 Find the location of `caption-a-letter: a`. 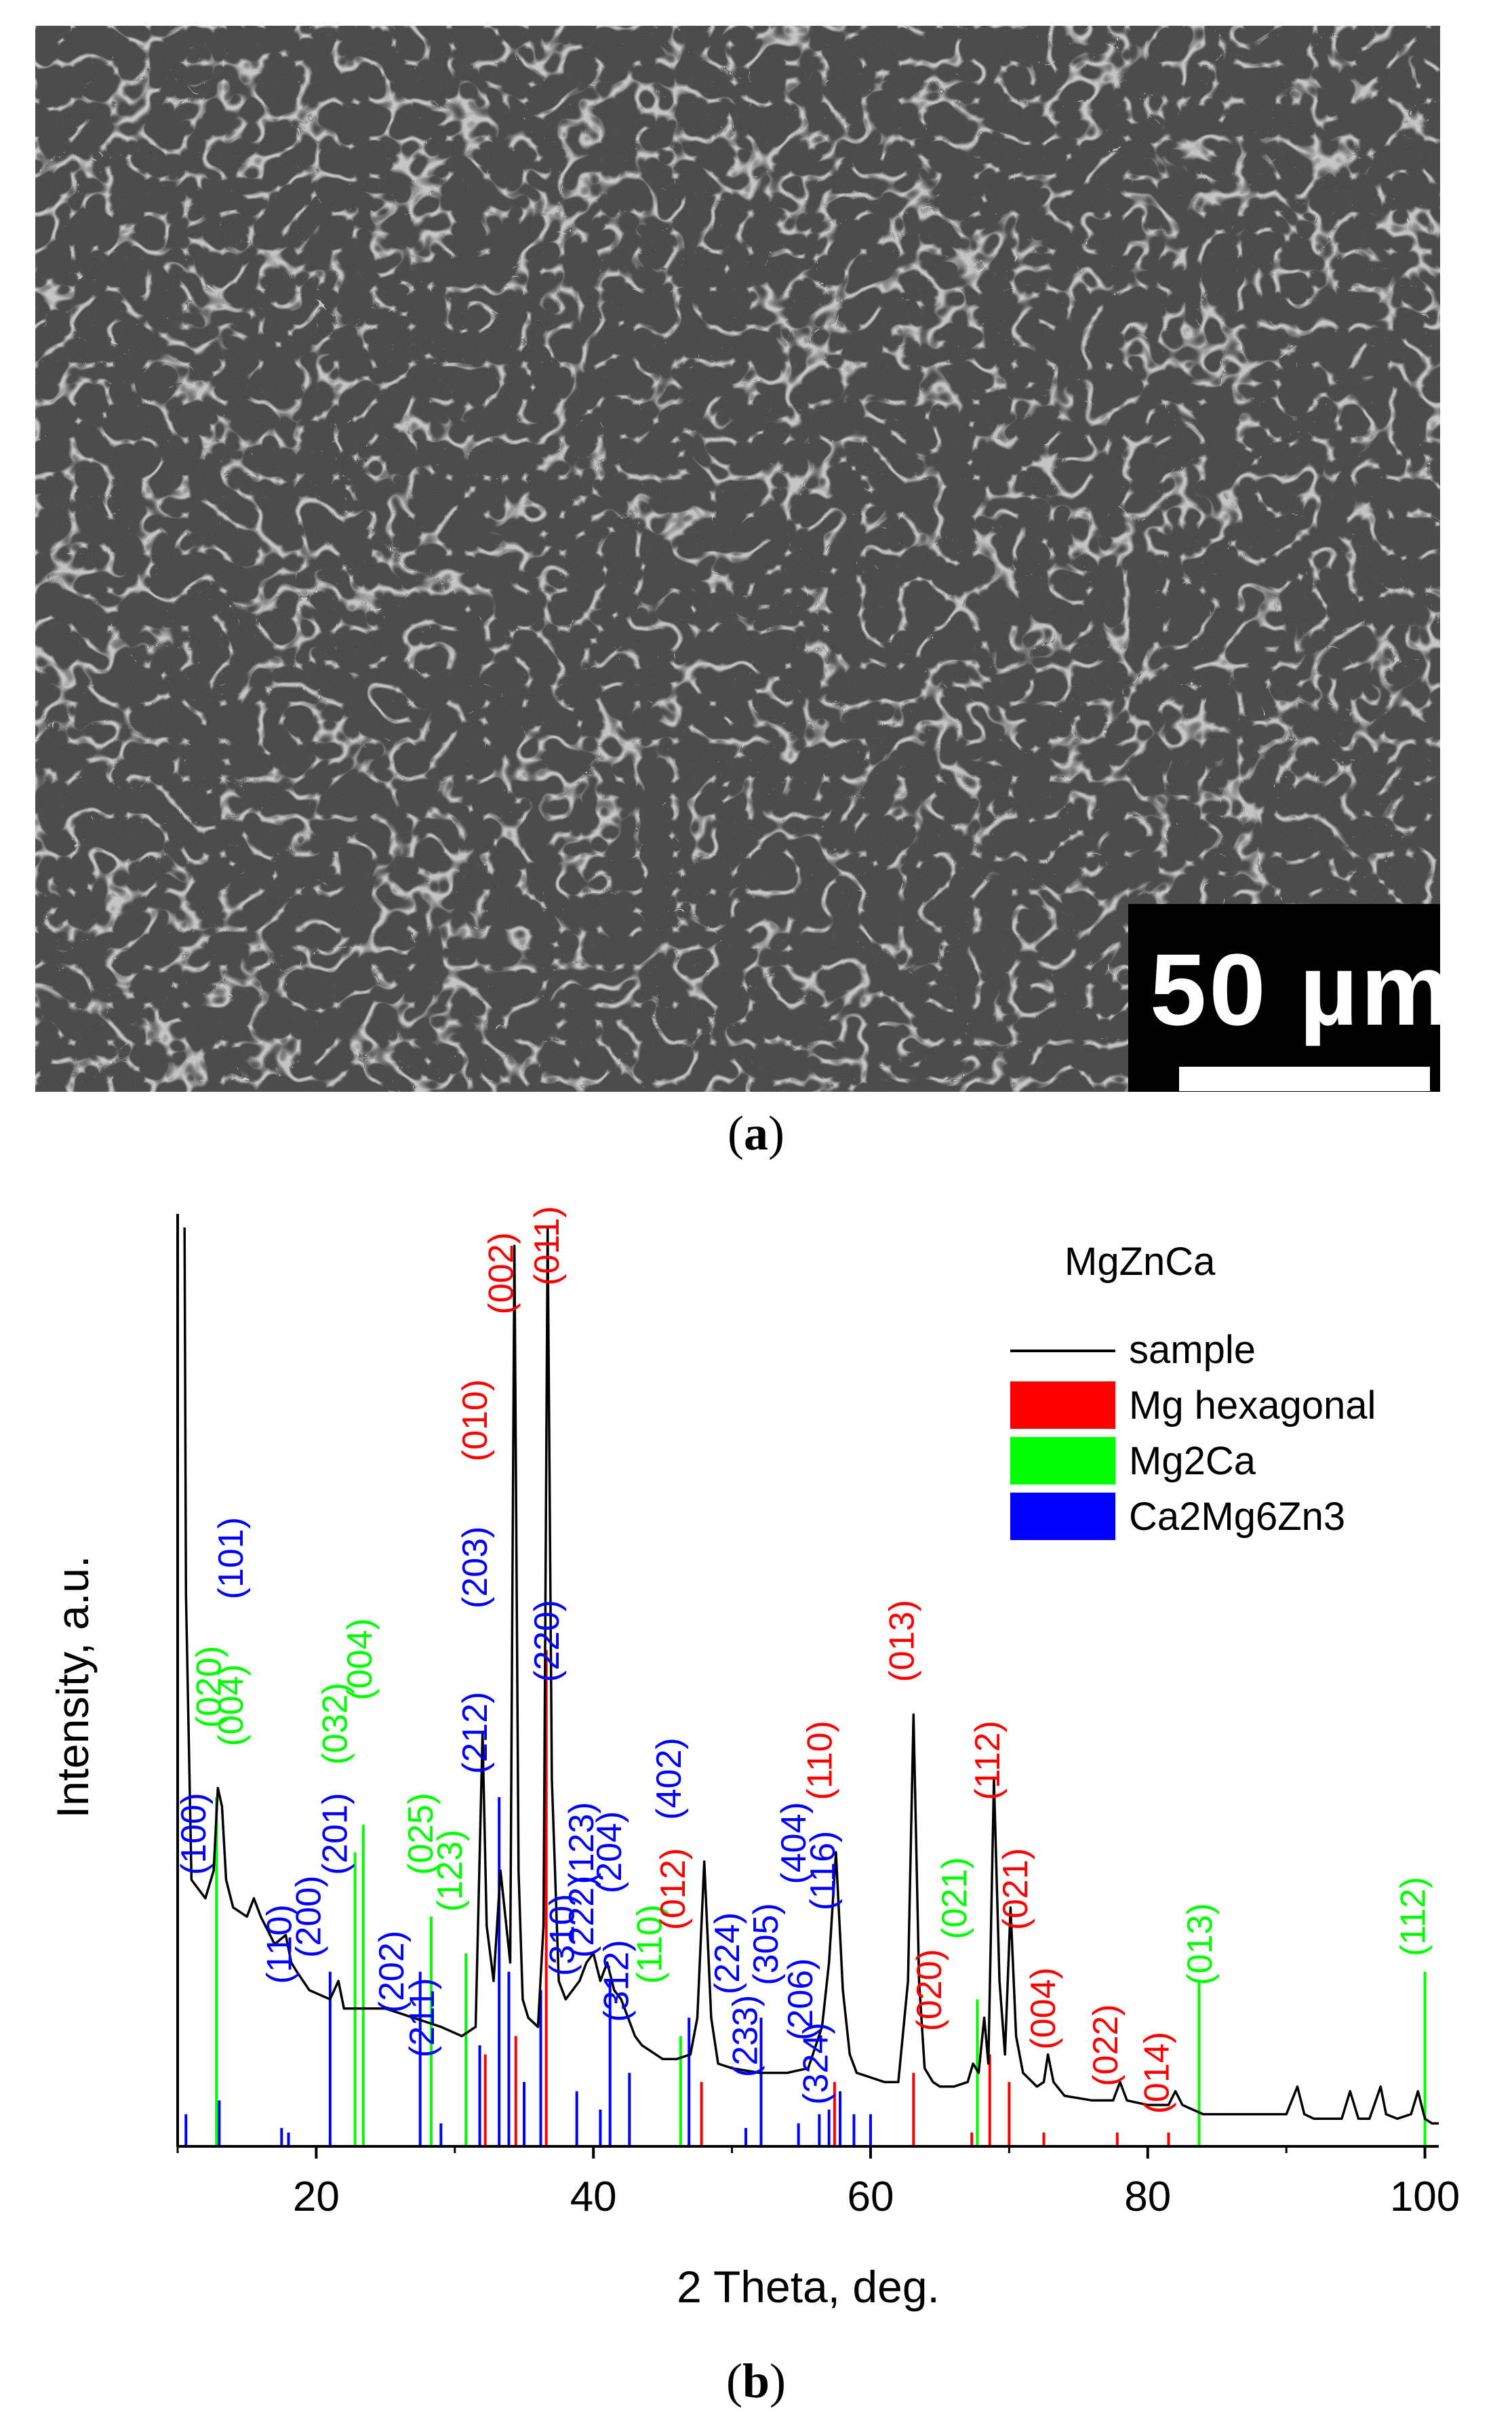

caption-a-letter: a is located at coordinates (756, 1133).